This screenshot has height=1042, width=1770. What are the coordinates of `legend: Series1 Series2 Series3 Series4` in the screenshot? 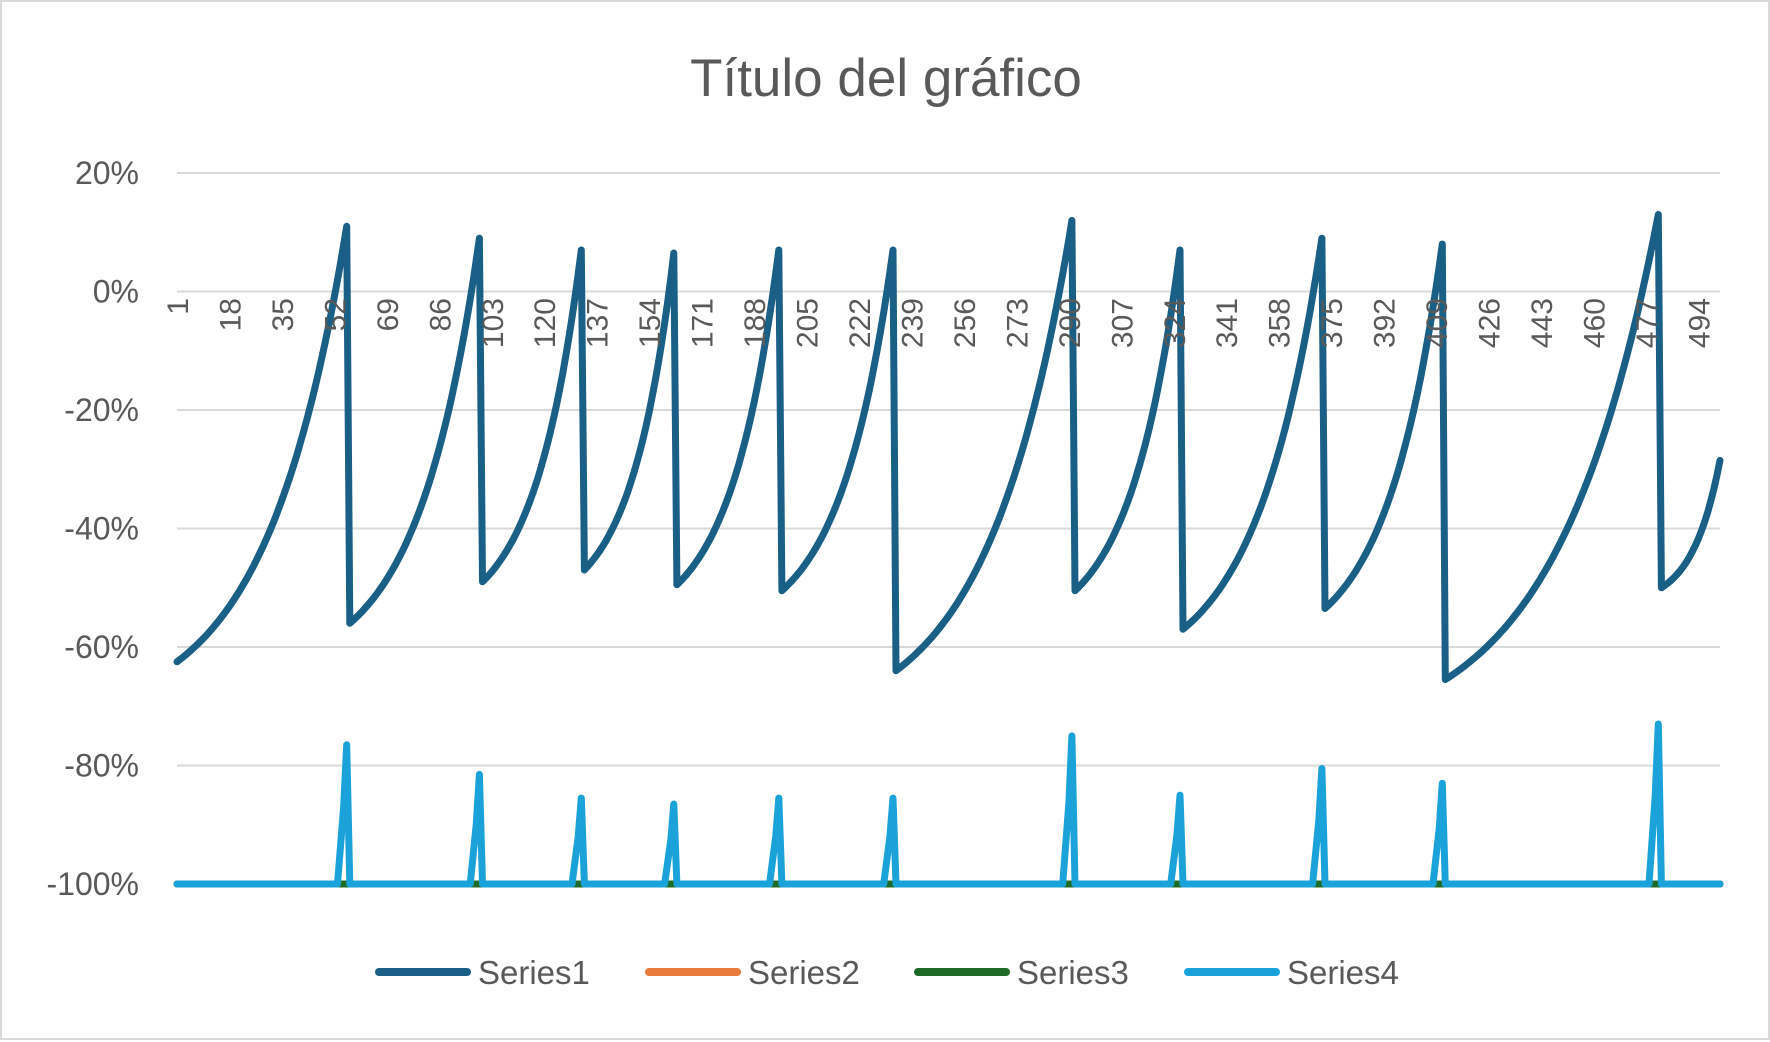 It's located at (887, 972).